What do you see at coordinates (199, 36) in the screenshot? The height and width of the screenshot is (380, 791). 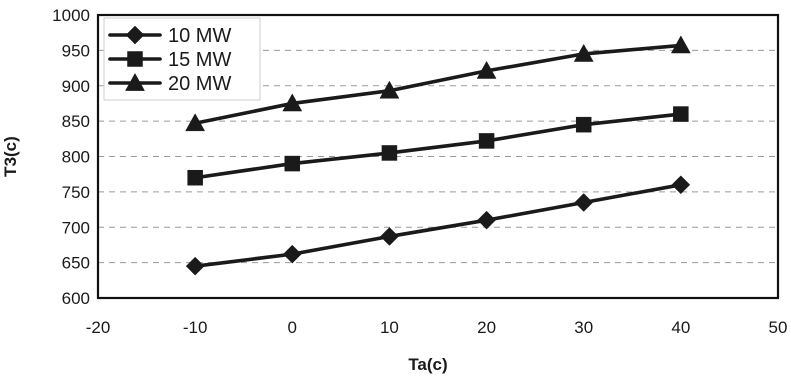 I see `legend-label: 10 MW` at bounding box center [199, 36].